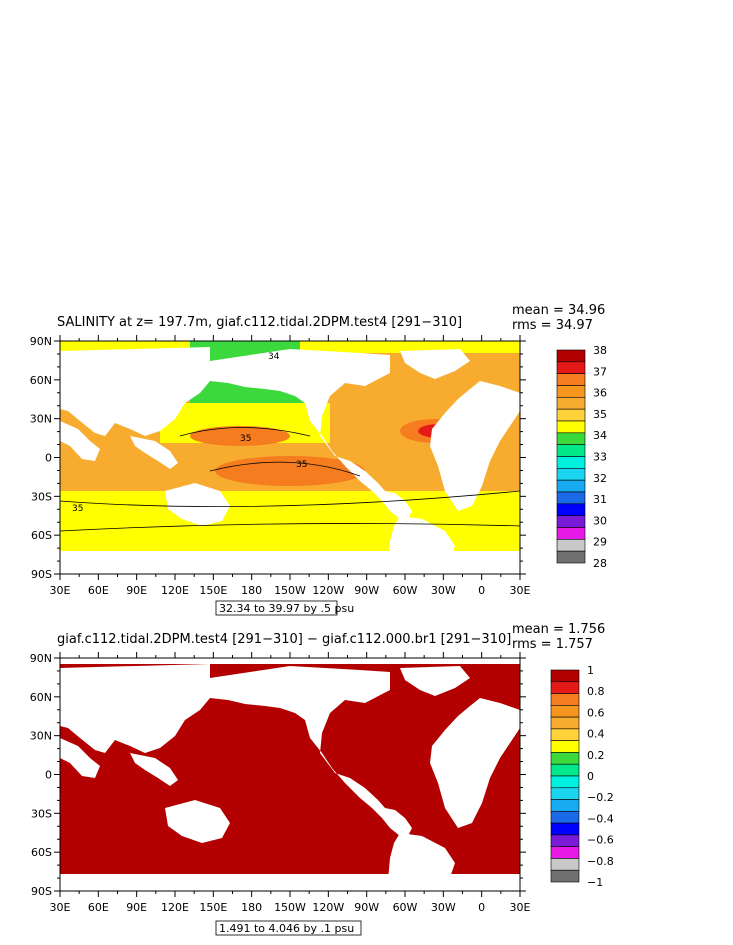 The width and height of the screenshot is (733, 945). What do you see at coordinates (600, 414) in the screenshot?
I see `colorbar-label: 35` at bounding box center [600, 414].